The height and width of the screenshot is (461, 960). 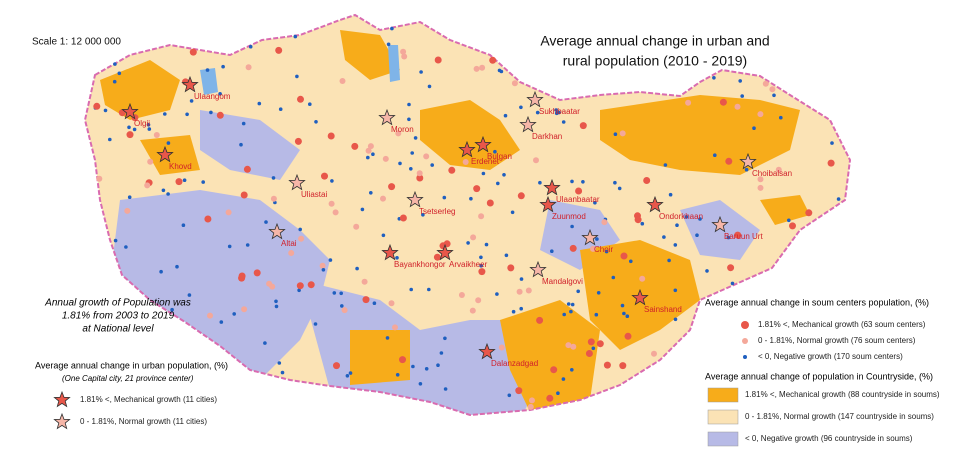 I want to click on legend-star, so click(x=62, y=421).